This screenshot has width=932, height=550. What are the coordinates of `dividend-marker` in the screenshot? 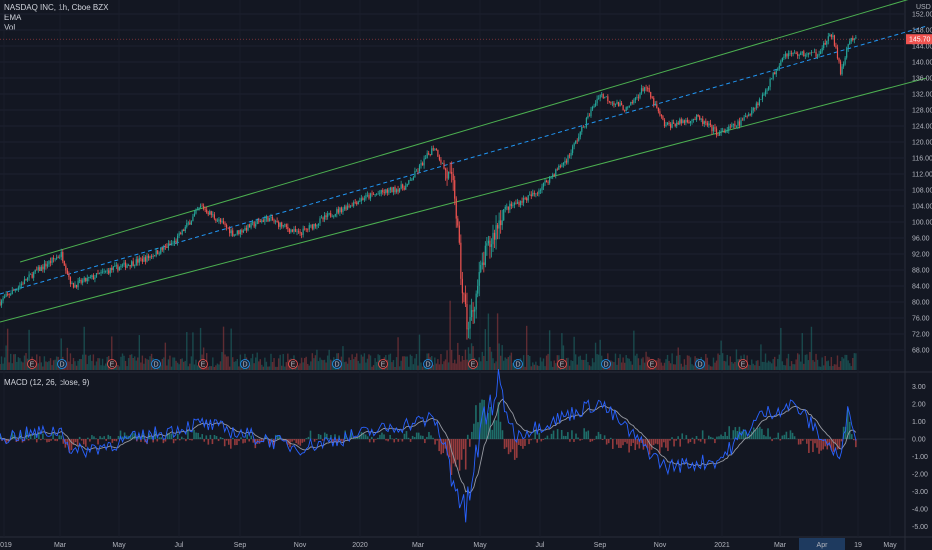 It's located at (62, 364).